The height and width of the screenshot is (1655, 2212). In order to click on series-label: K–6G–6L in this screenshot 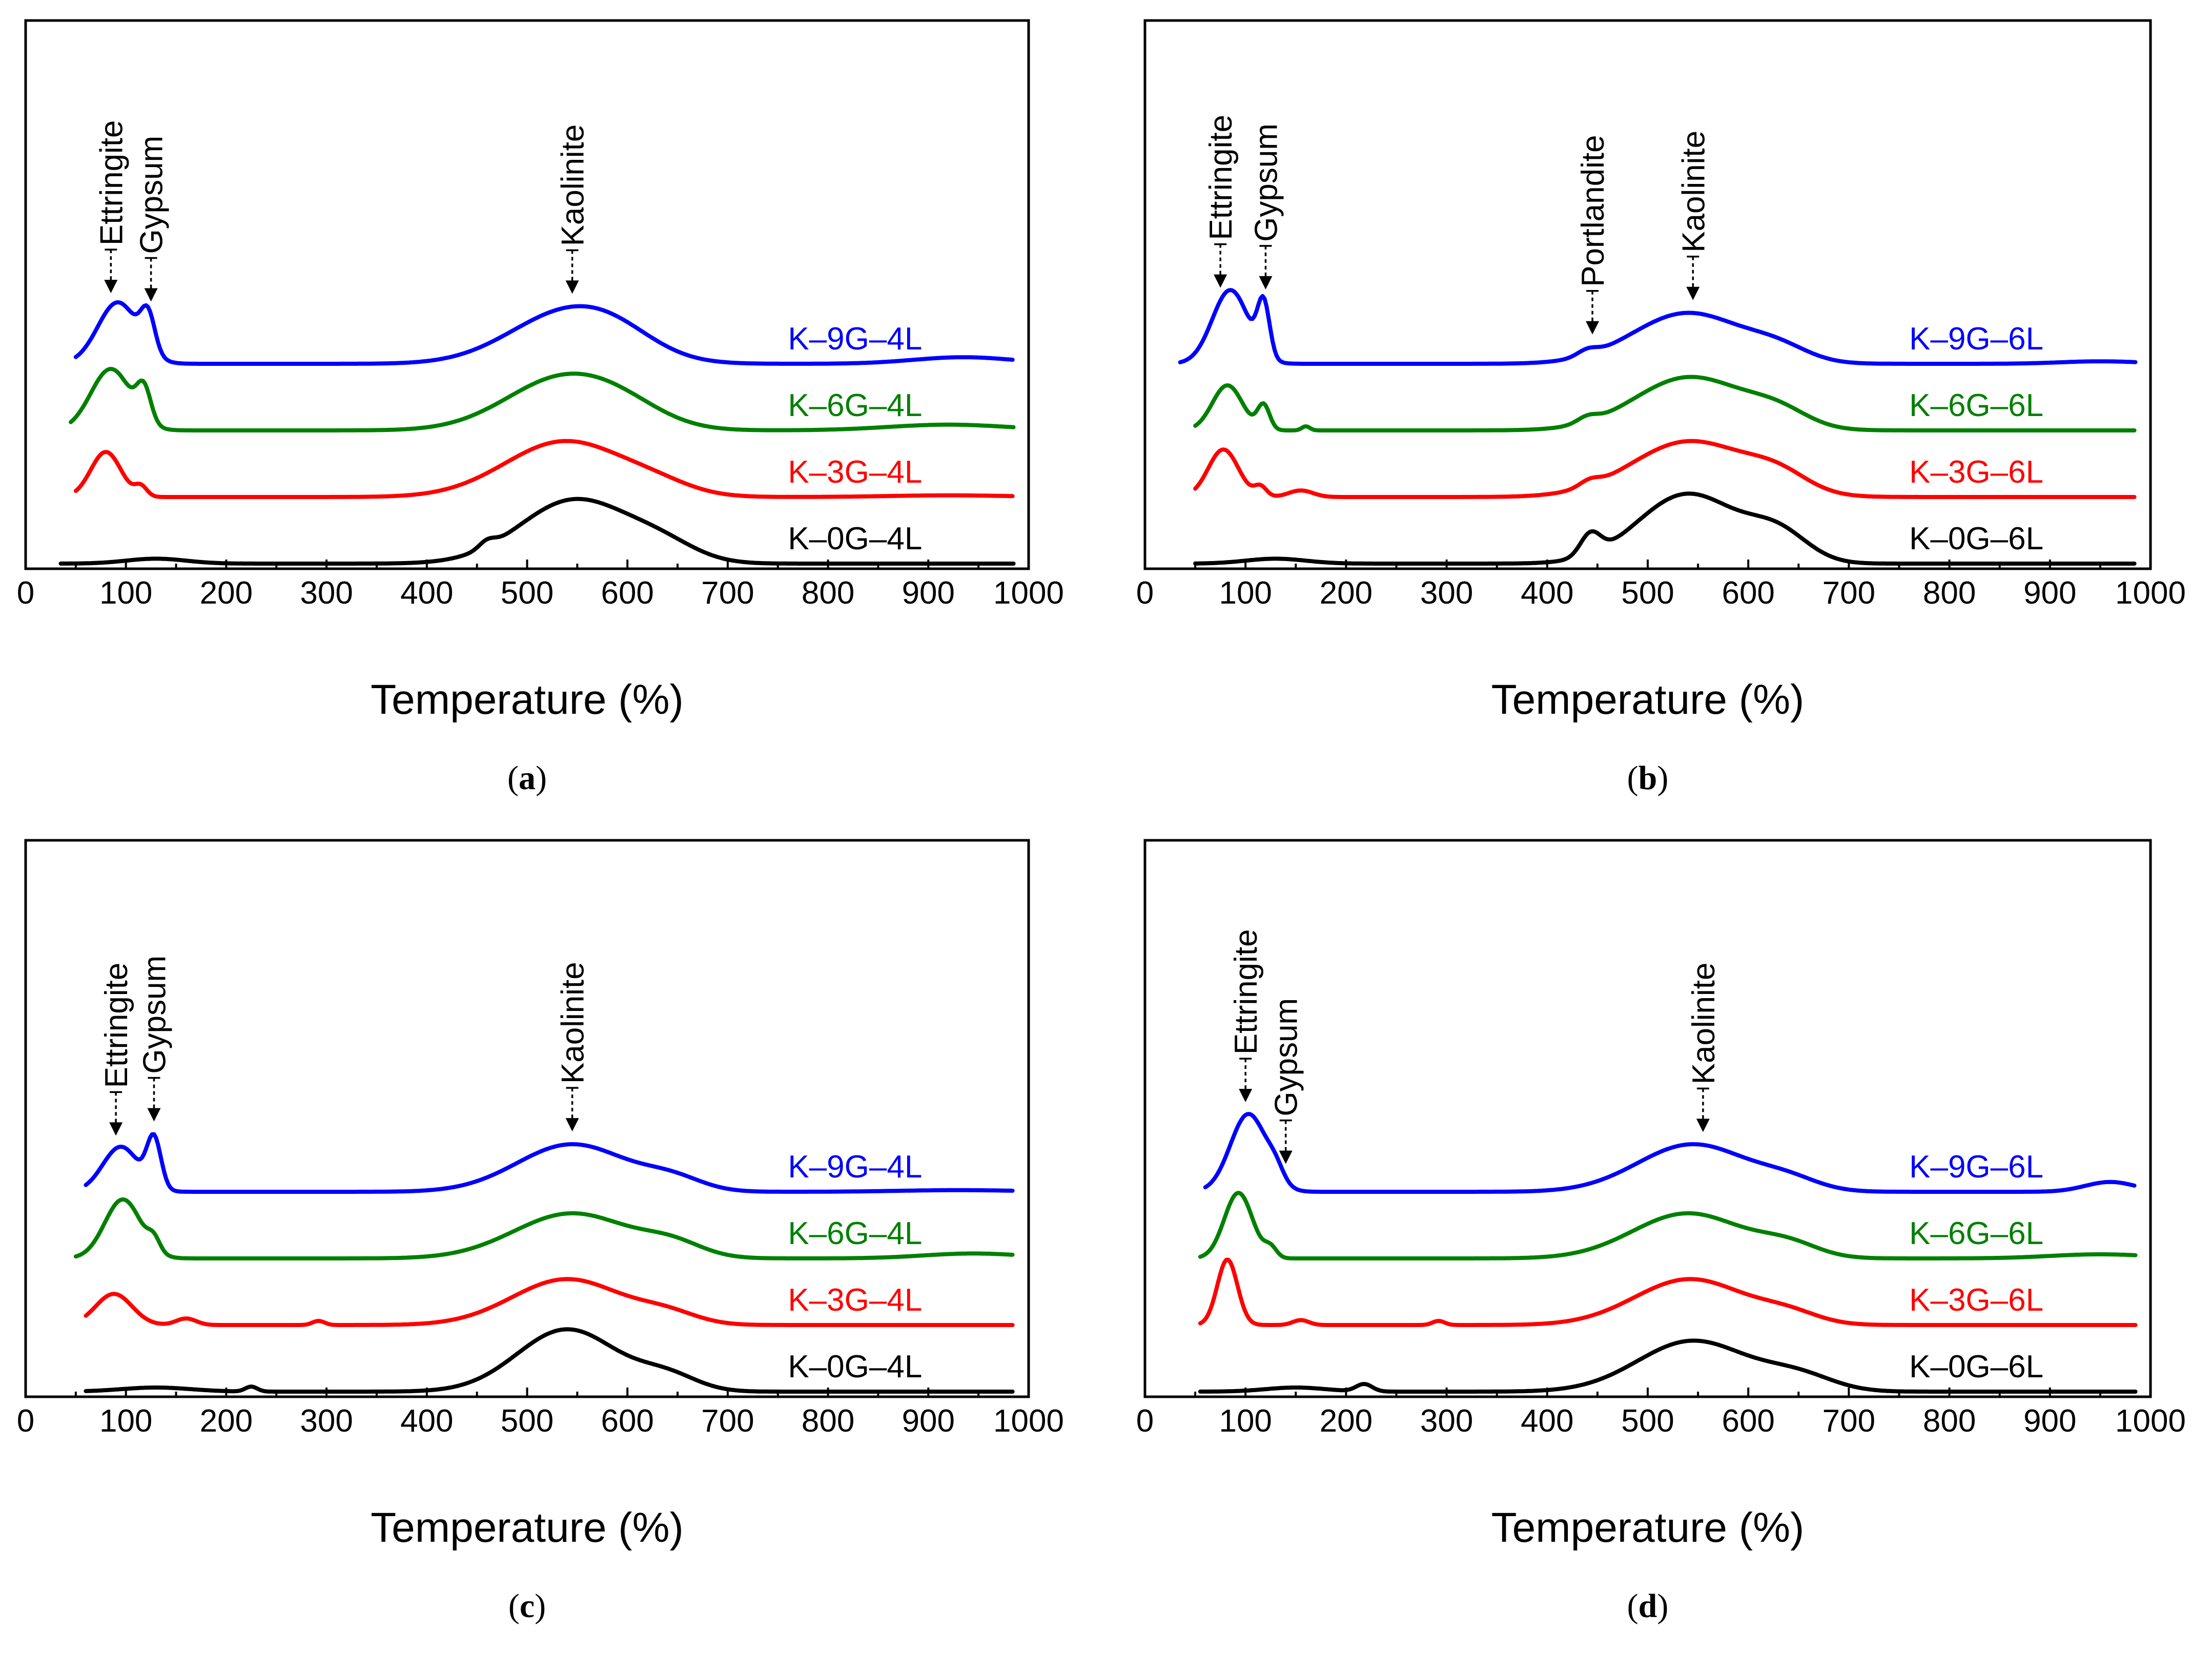, I will do `click(1976, 406)`.